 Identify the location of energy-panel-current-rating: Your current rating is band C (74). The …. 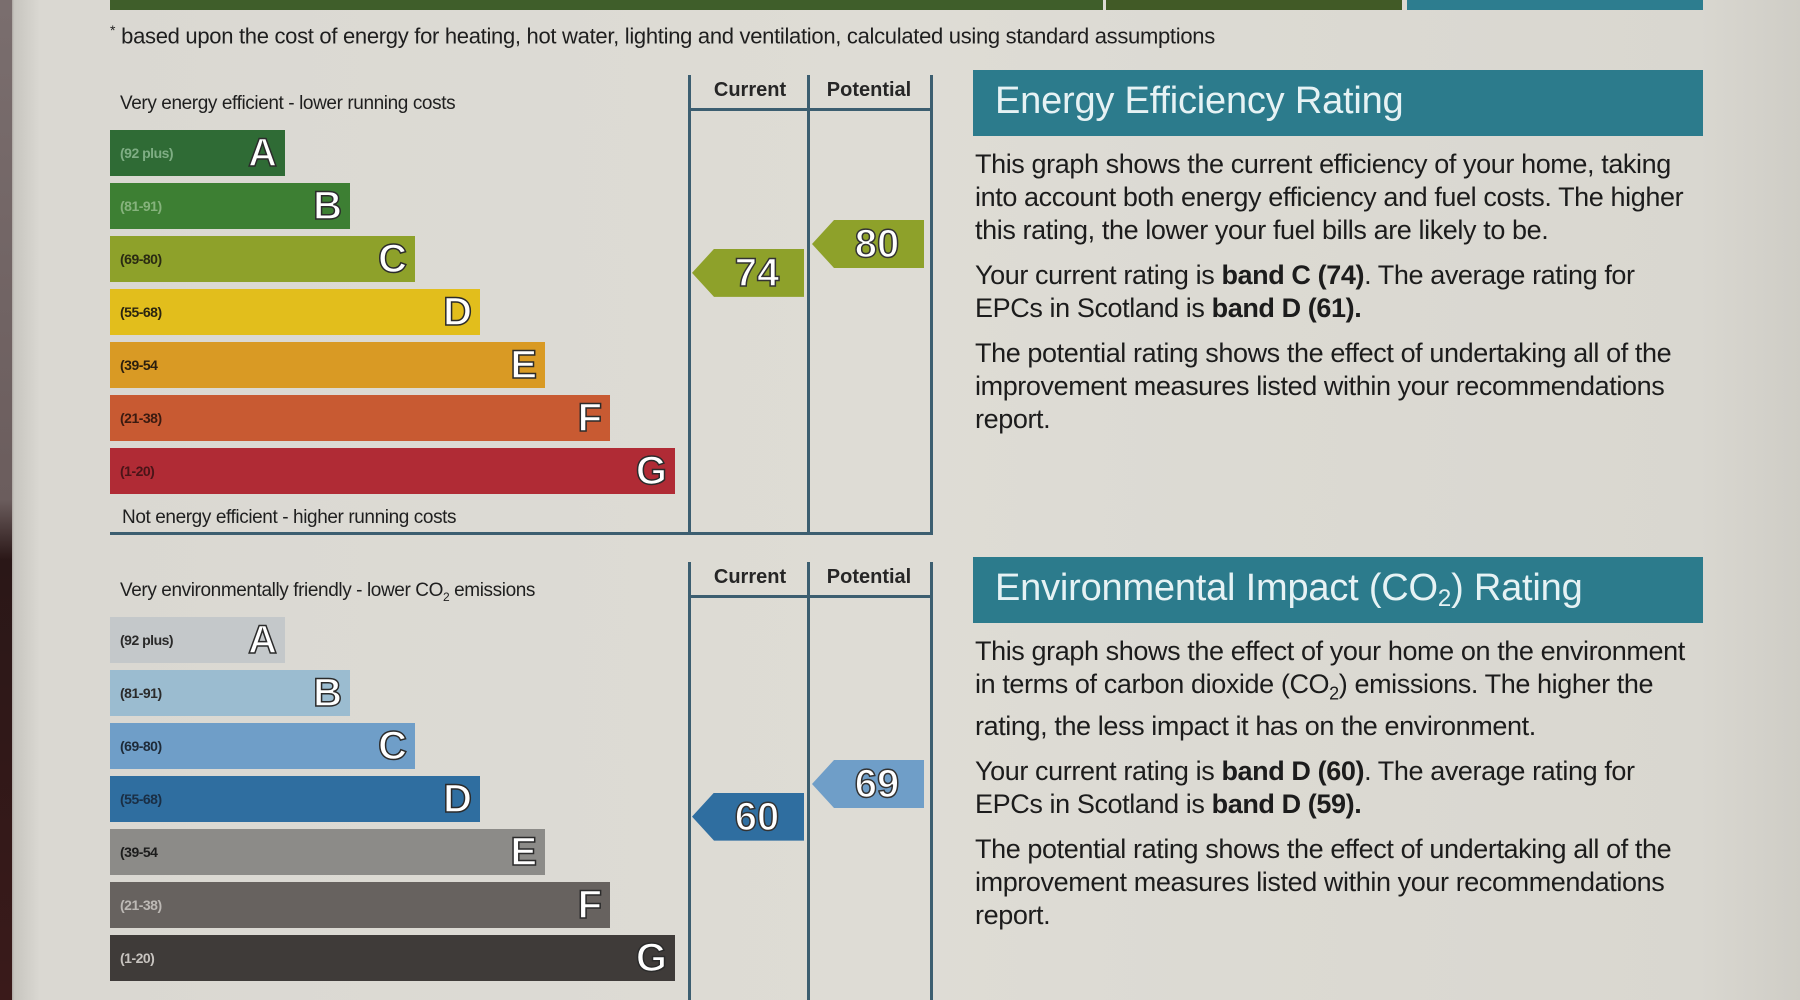
(1338, 292).